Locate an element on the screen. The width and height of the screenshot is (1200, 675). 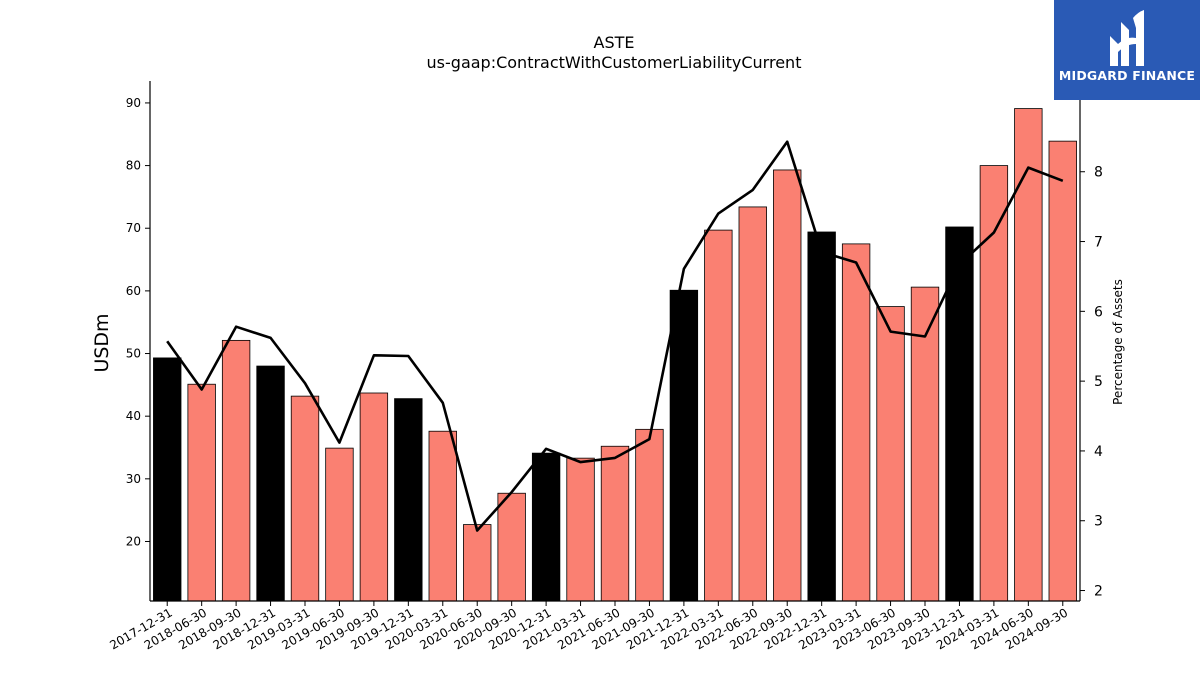
logo-text: MIDGARD FINANCE is located at coordinates (1127, 75).